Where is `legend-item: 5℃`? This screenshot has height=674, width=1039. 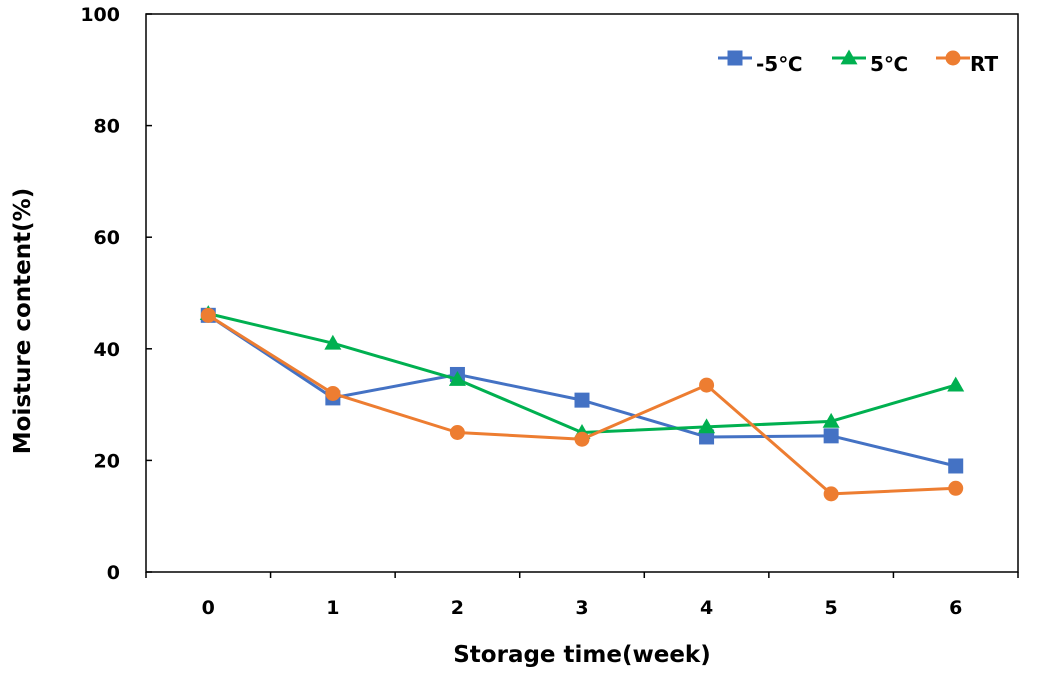 legend-item: 5℃ is located at coordinates (870, 62).